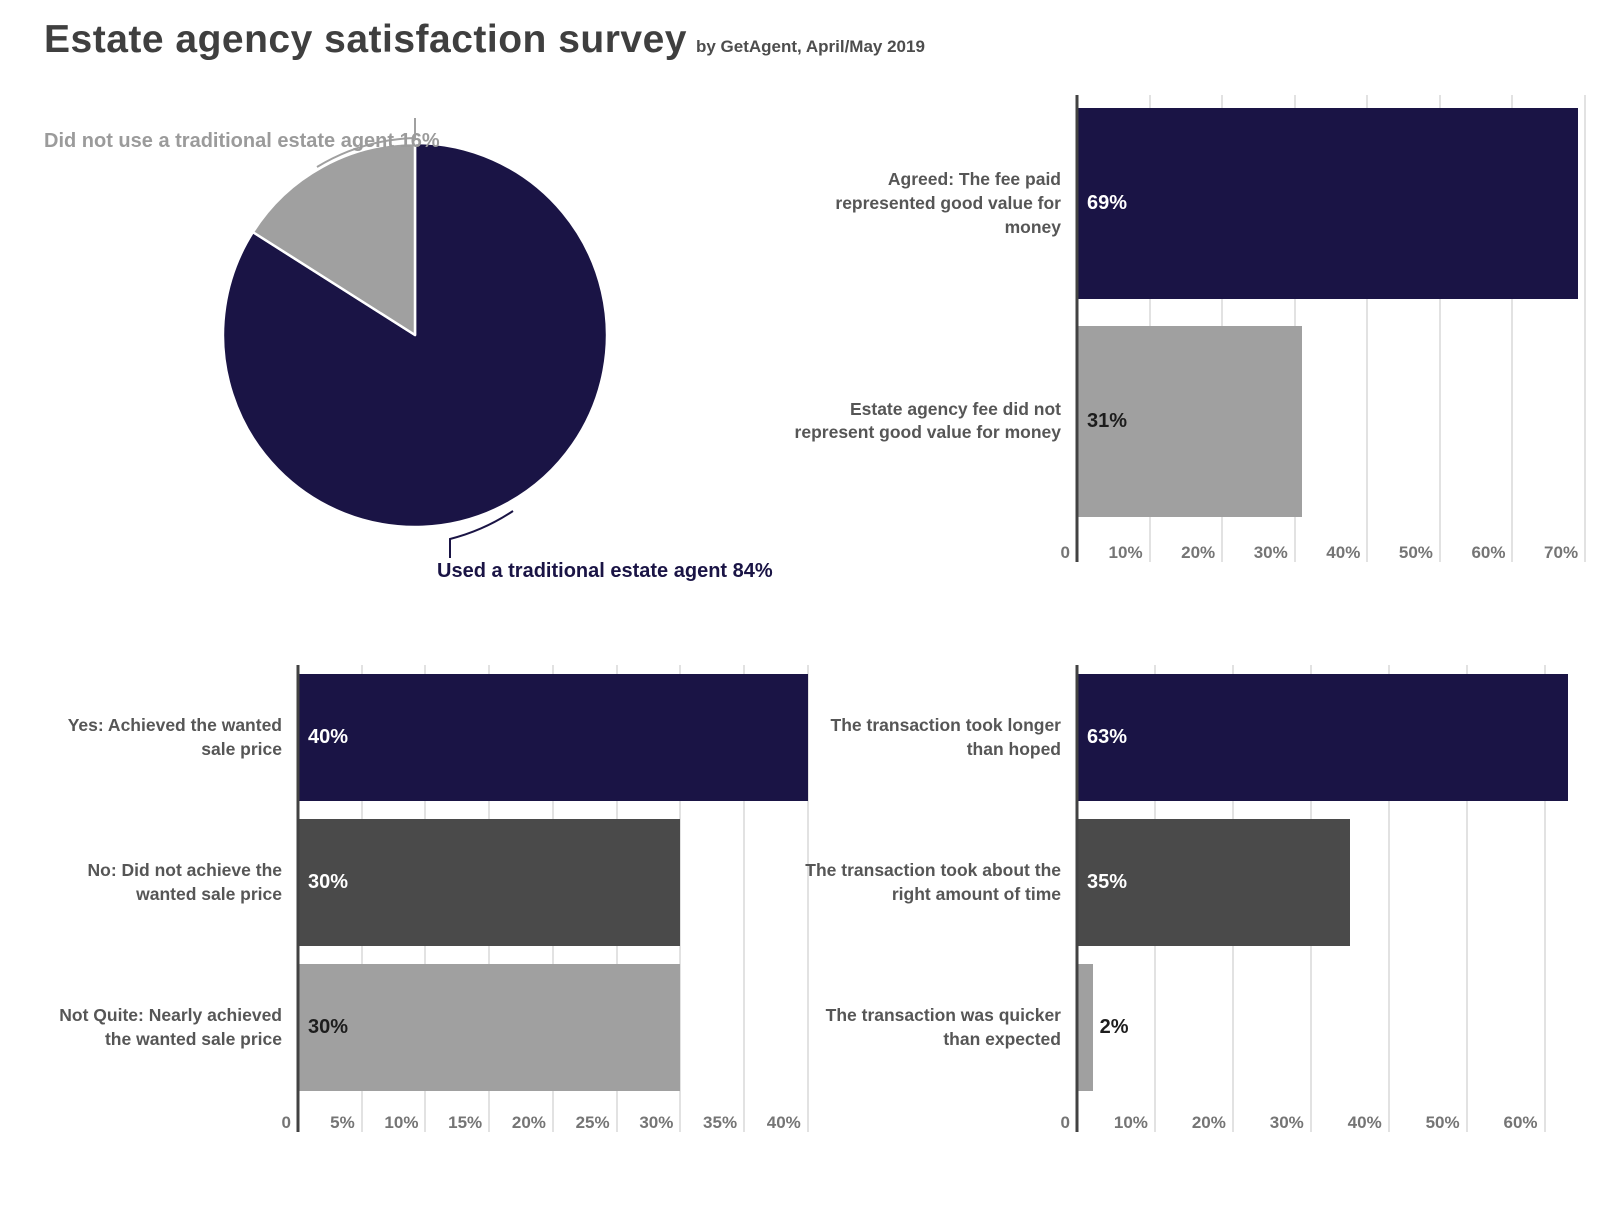 The image size is (1622, 1218). Describe the element at coordinates (481, 534) in the screenshot. I see `callout-line-used-agent` at that location.